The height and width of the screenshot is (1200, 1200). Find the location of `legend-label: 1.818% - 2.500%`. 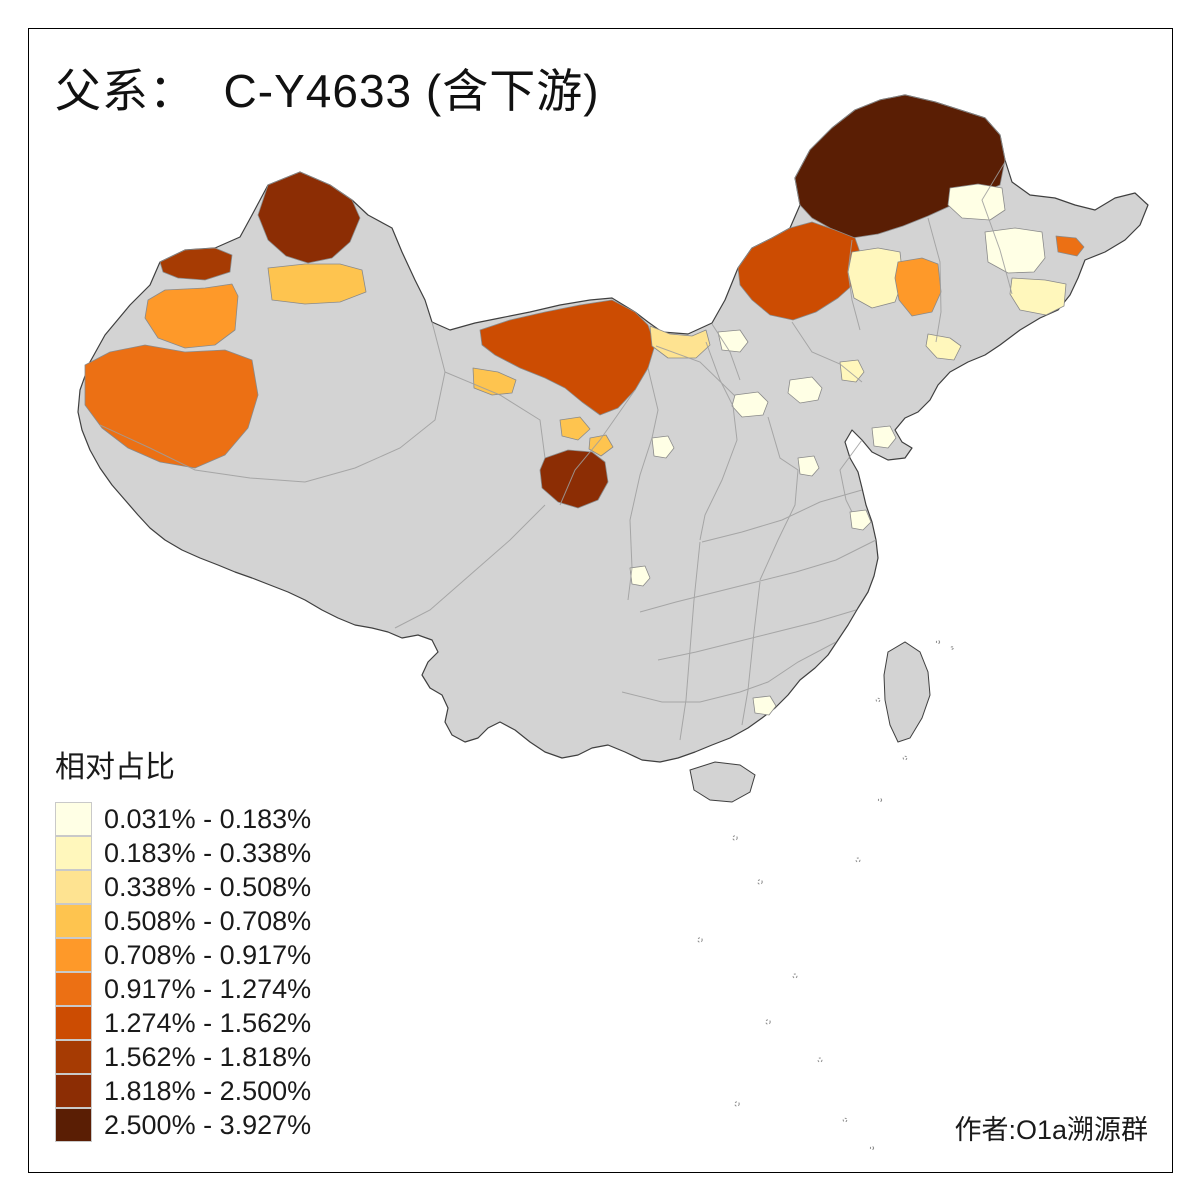

legend-label: 1.818% - 2.500% is located at coordinates (208, 1090).